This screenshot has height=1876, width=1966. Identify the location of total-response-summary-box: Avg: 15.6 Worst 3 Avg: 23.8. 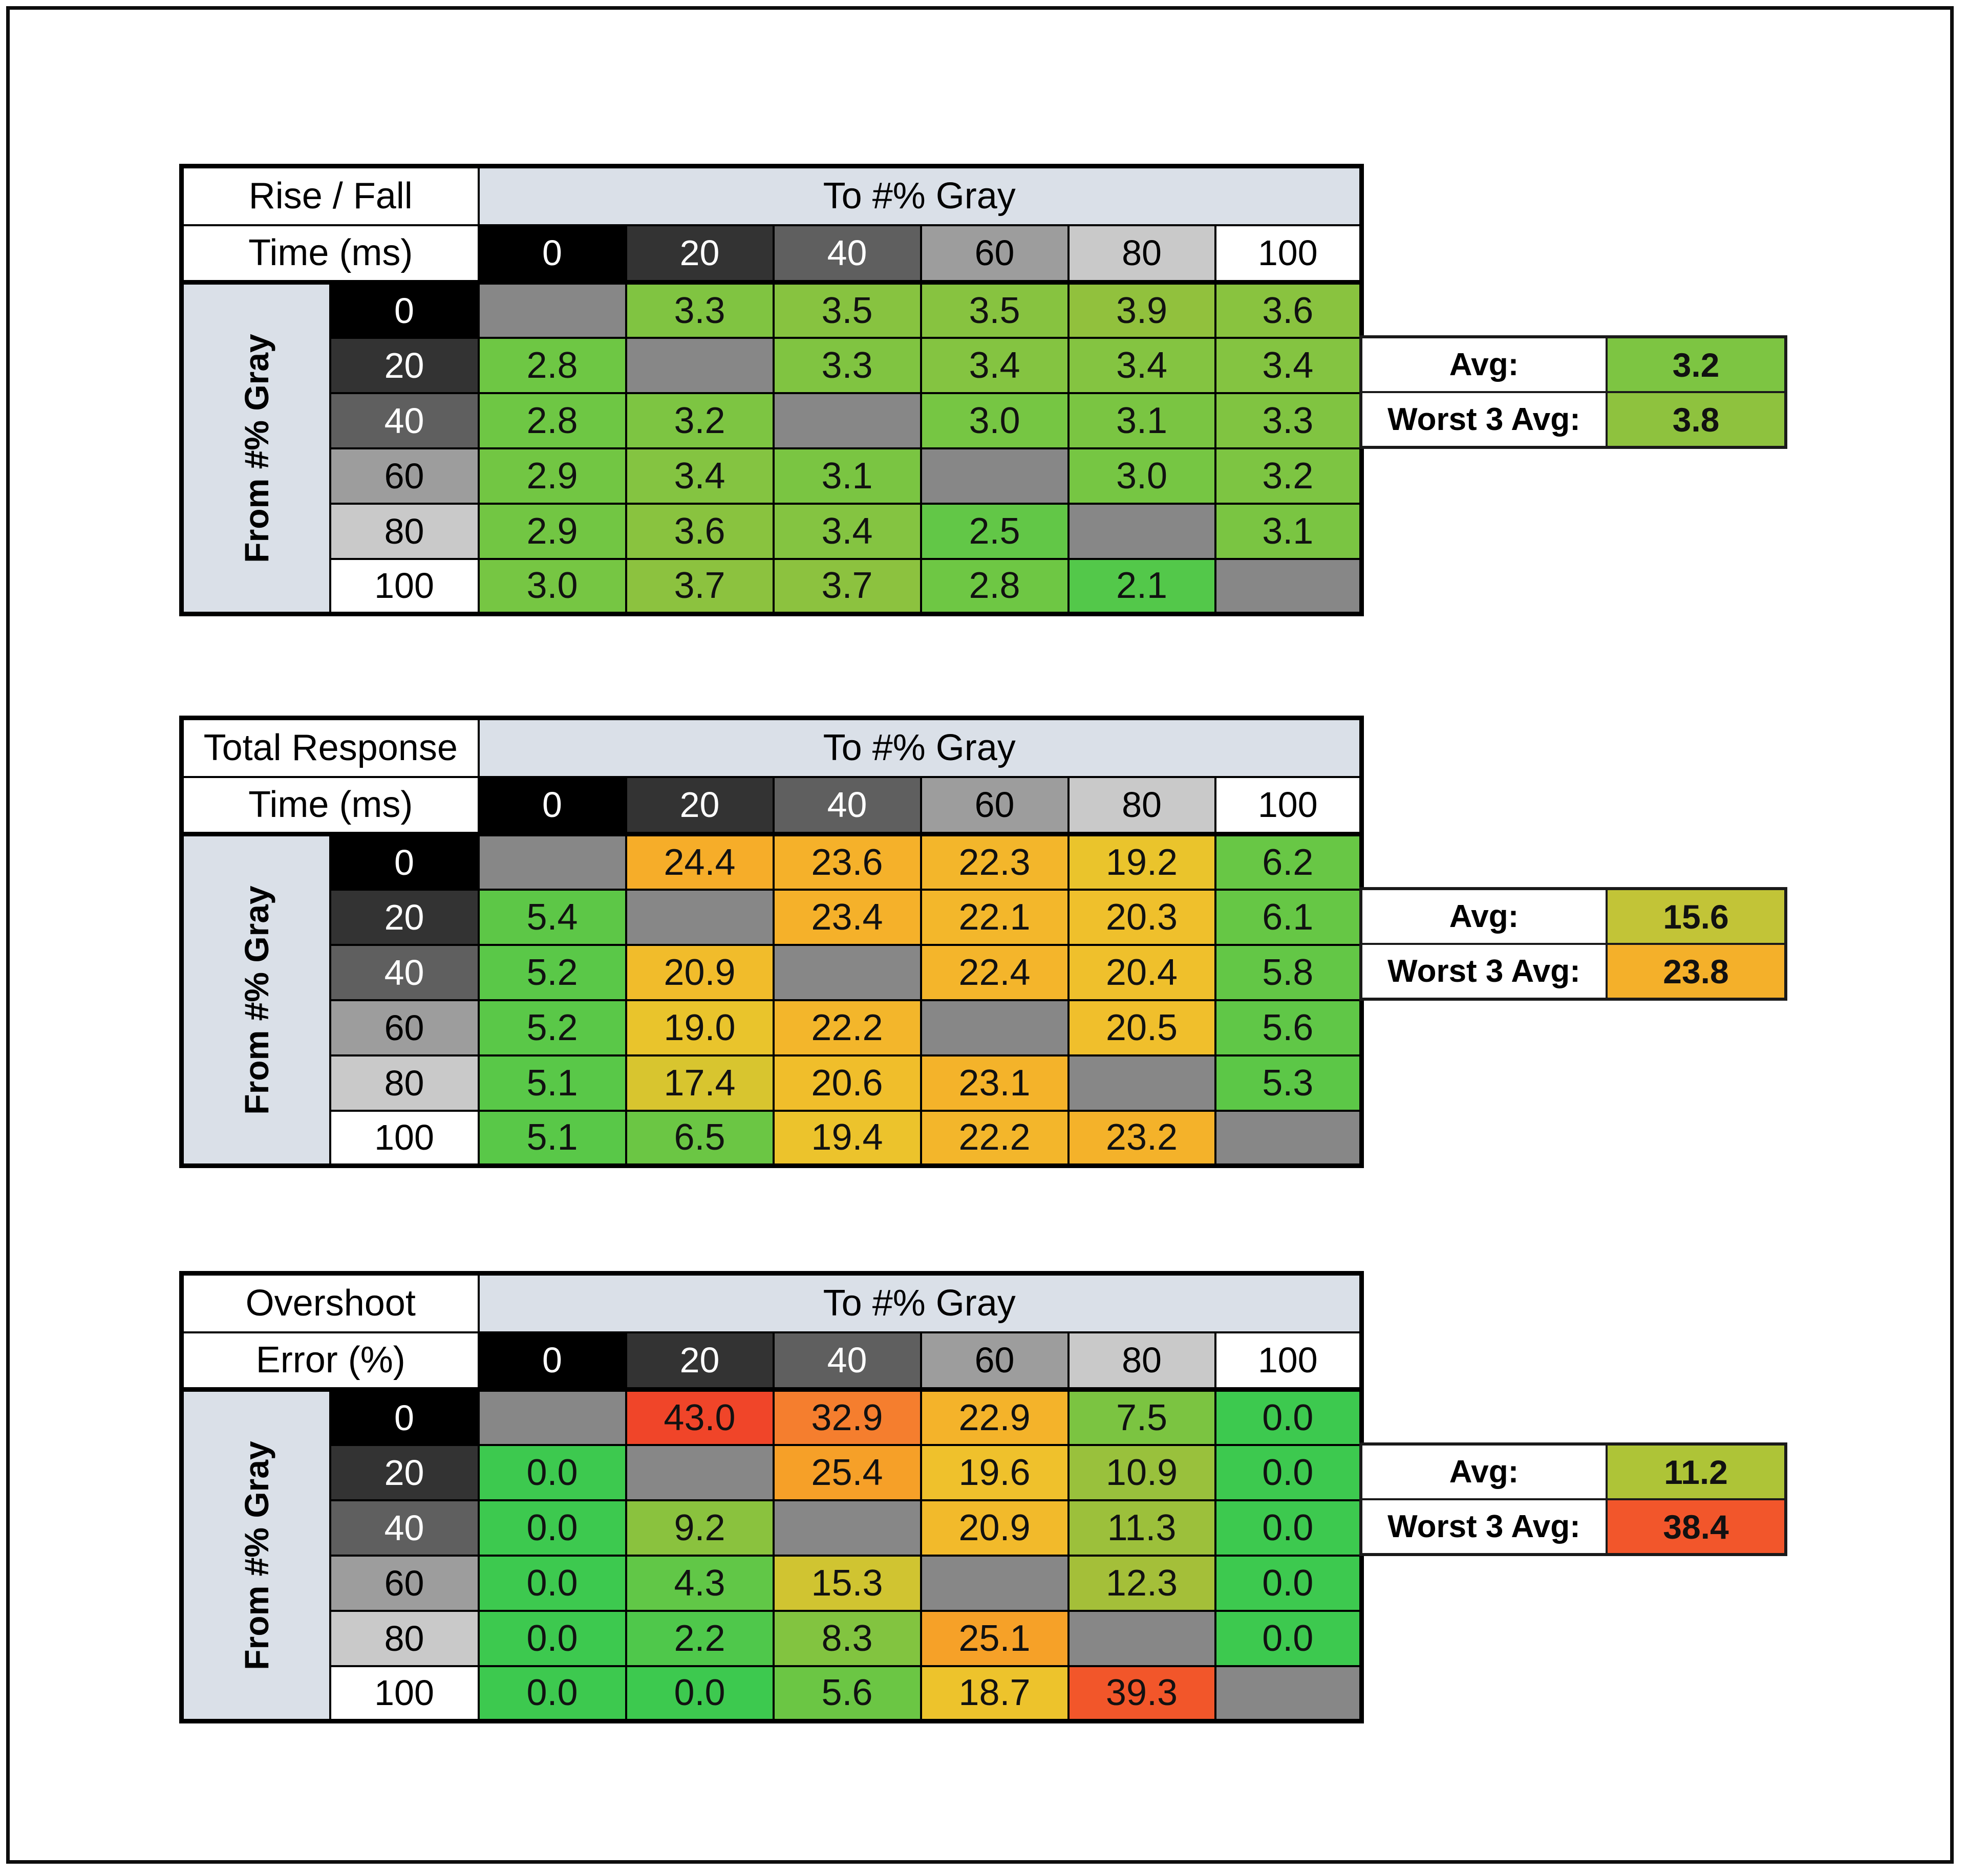
(1573, 944).